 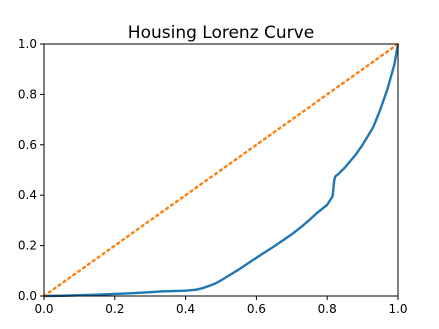 What do you see at coordinates (27, 296) in the screenshot?
I see `y-tick-label: 0.0` at bounding box center [27, 296].